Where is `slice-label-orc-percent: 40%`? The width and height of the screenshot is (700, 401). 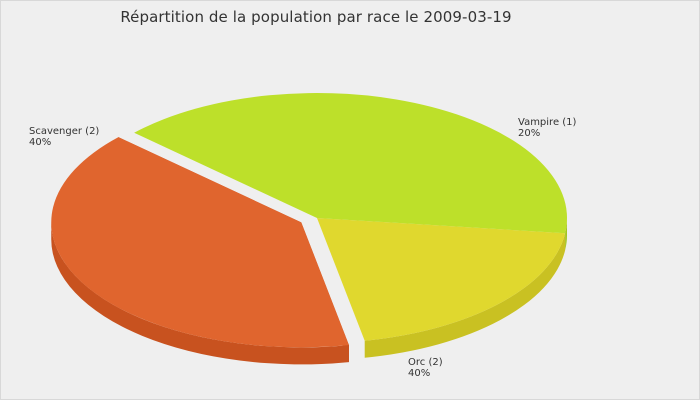
slice-label-orc-percent: 40% is located at coordinates (419, 373).